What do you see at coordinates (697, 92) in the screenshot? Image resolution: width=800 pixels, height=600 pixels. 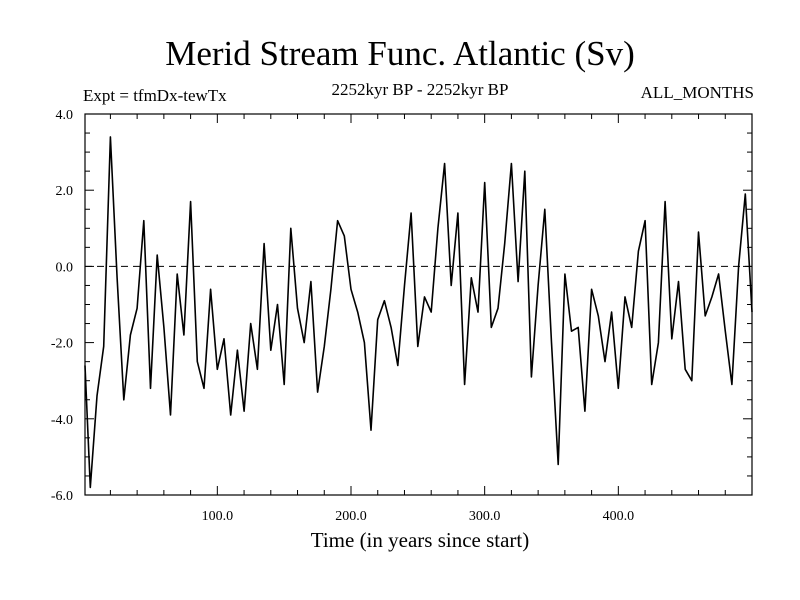 I see `months-label: ALL_MONTHS` at bounding box center [697, 92].